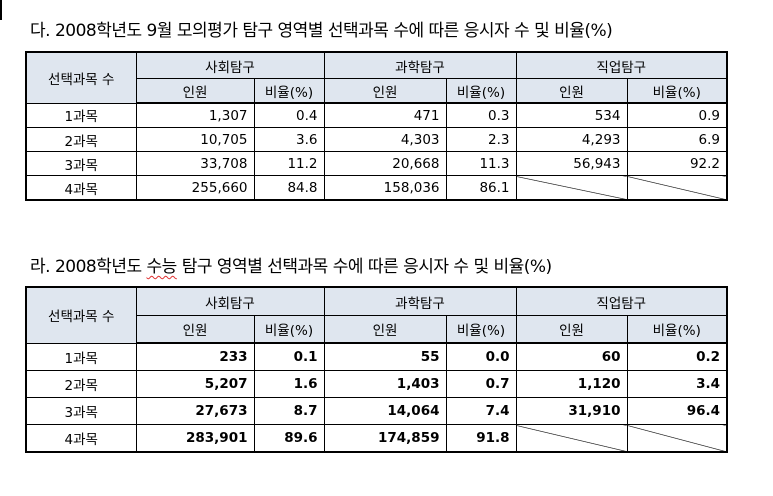 The height and width of the screenshot is (496, 773). Describe the element at coordinates (481, 356) in the screenshot. I see `table-cell: 0.0` at that location.